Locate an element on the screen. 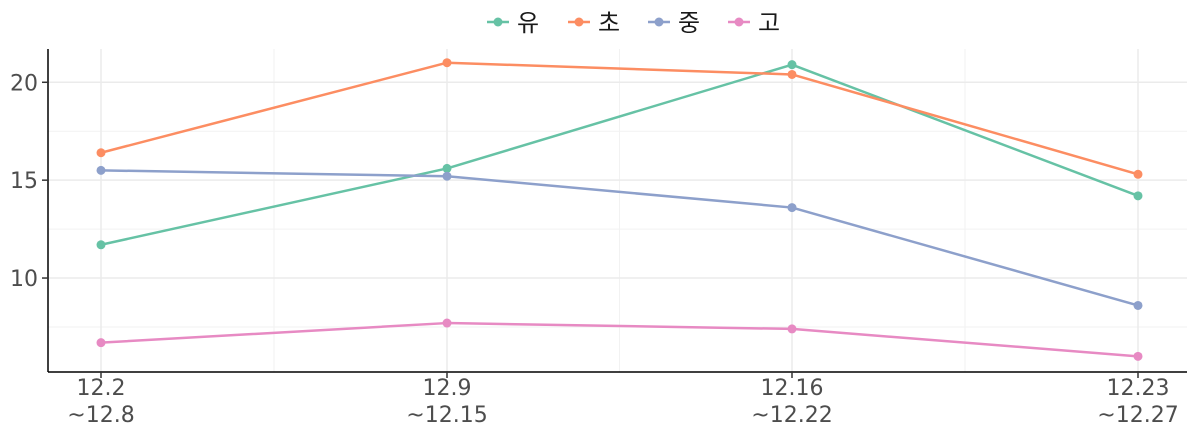 This screenshot has height=431, width=1191. x-tick-label: 12.16 is located at coordinates (792, 388).